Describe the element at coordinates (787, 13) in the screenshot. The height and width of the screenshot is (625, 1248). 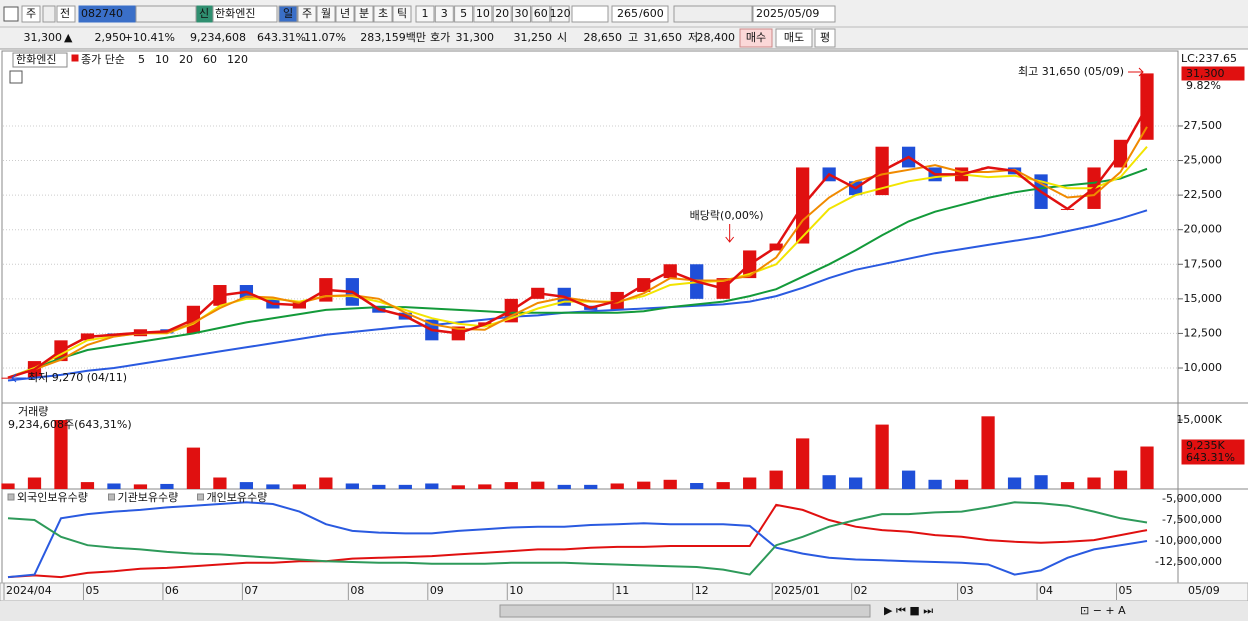
I see `date: 2025/05/09` at that location.